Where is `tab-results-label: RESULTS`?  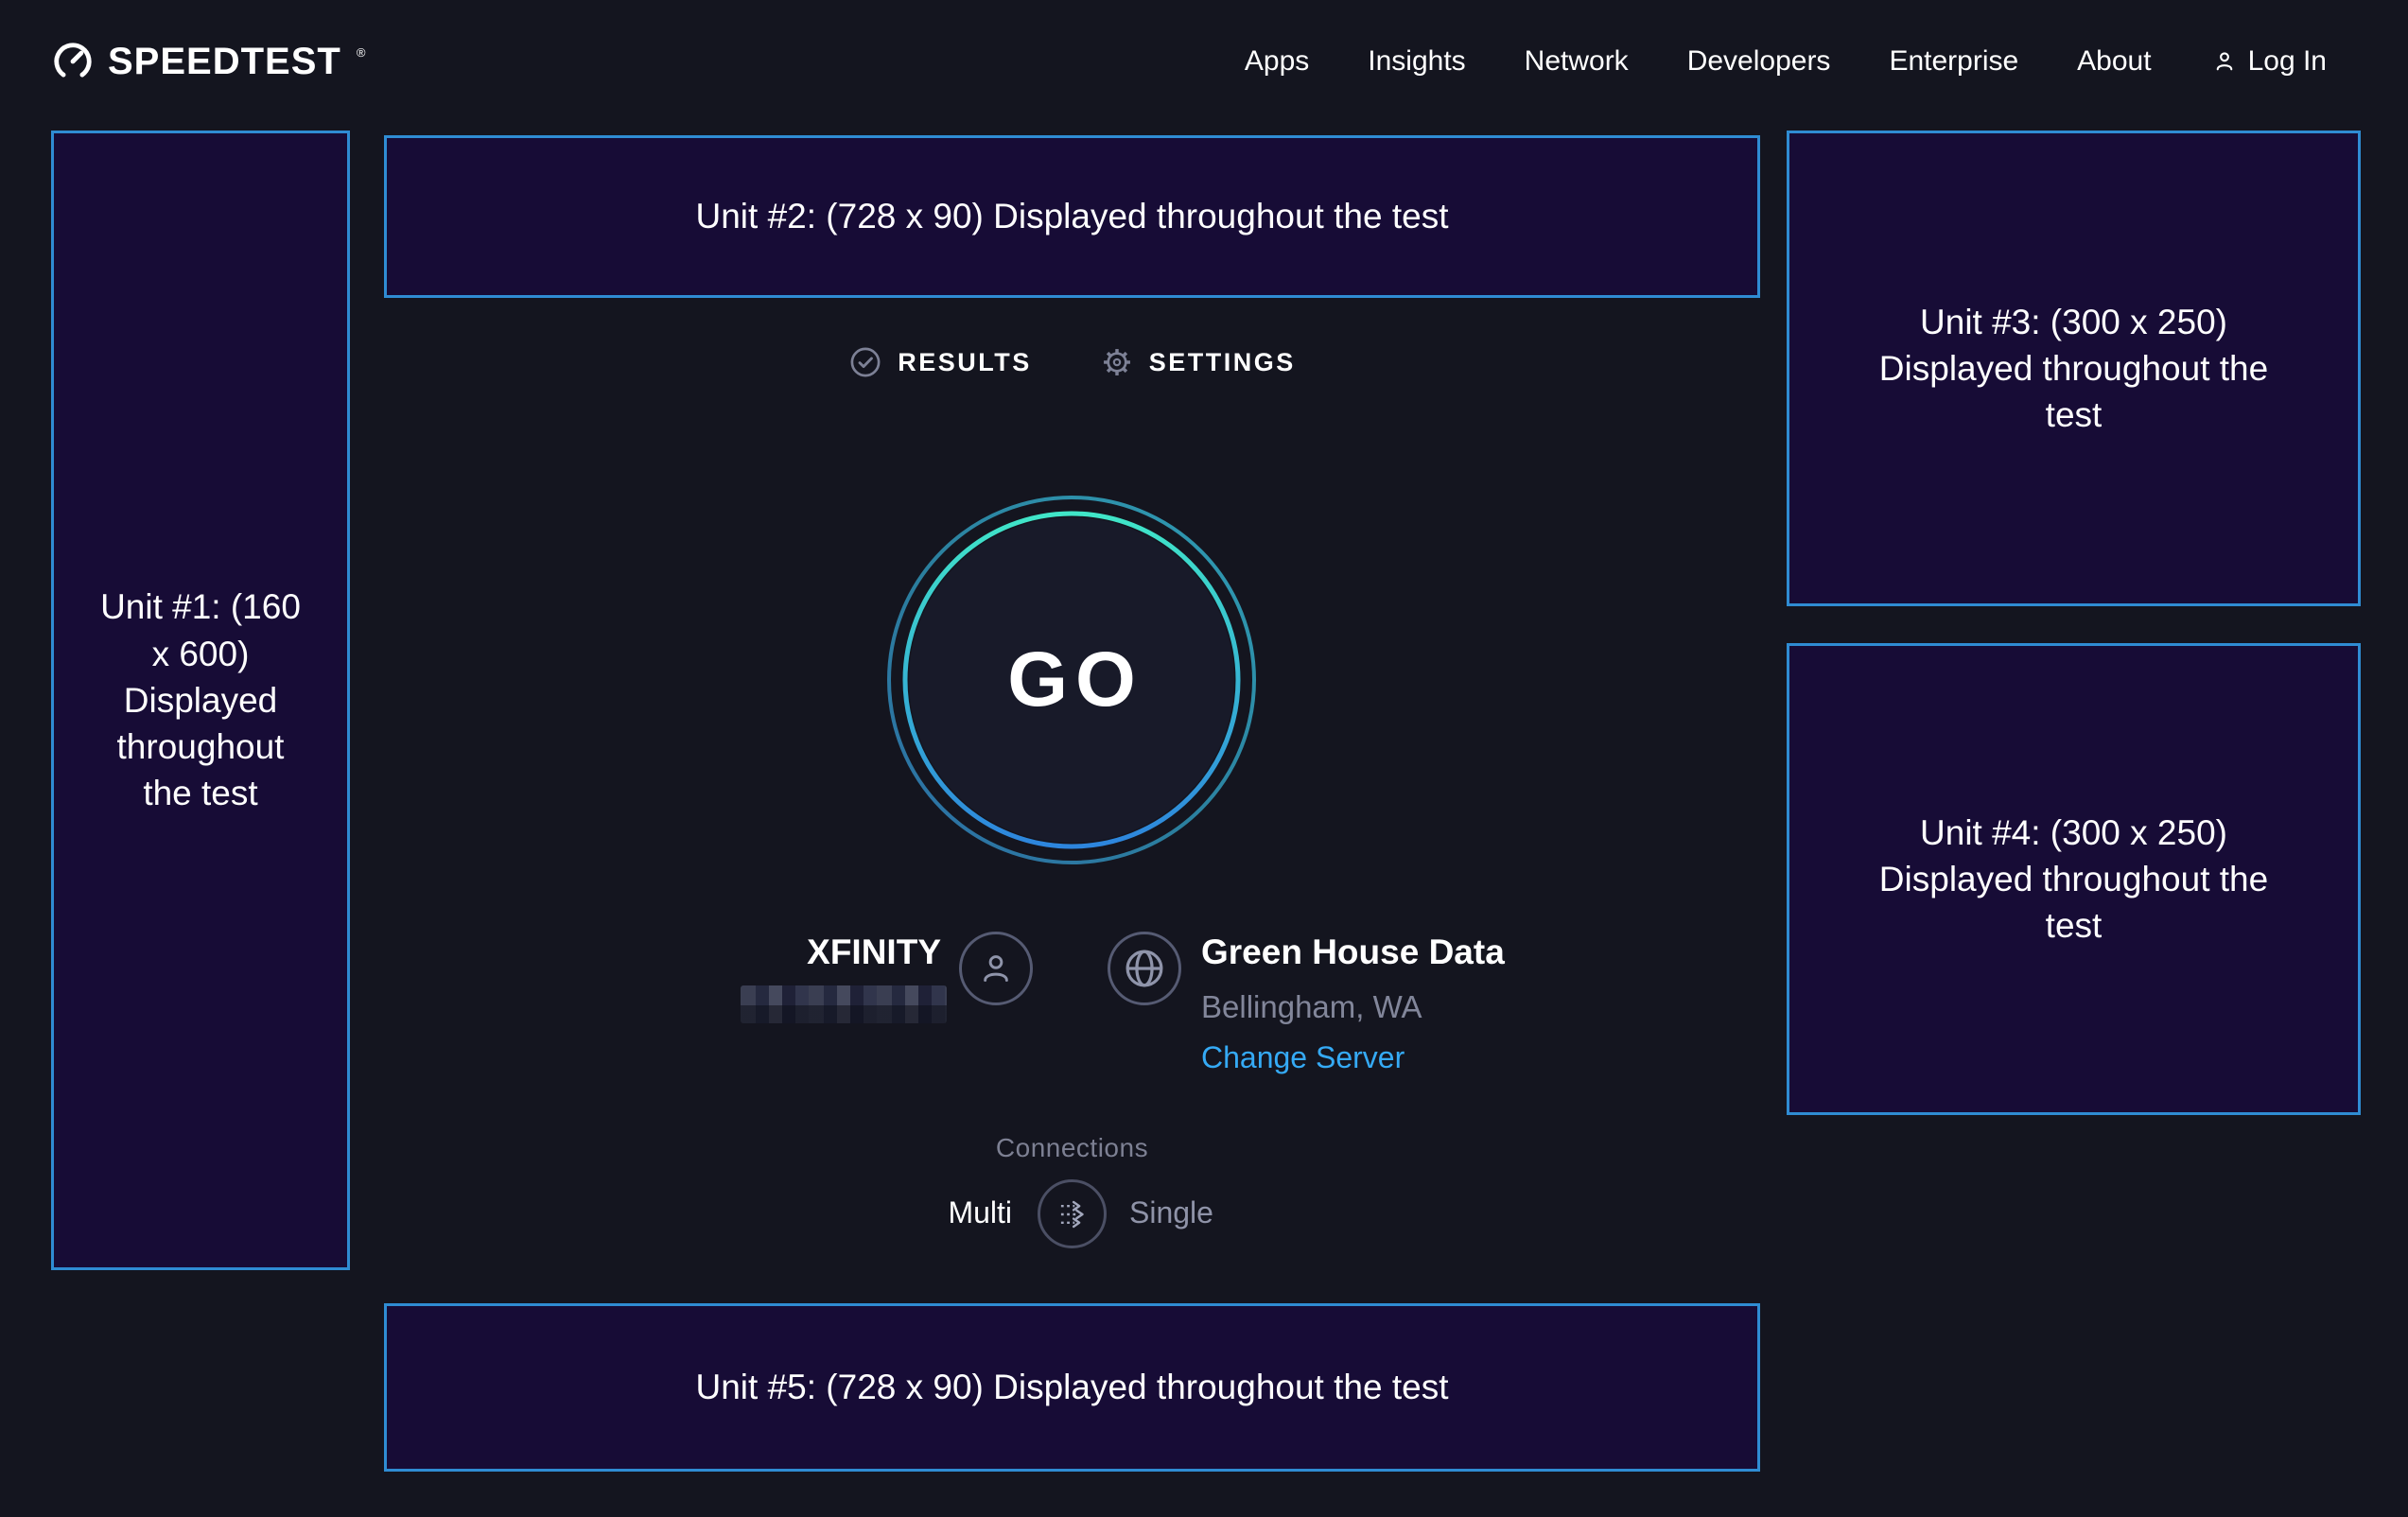
tab-results-label: RESULTS is located at coordinates (965, 361).